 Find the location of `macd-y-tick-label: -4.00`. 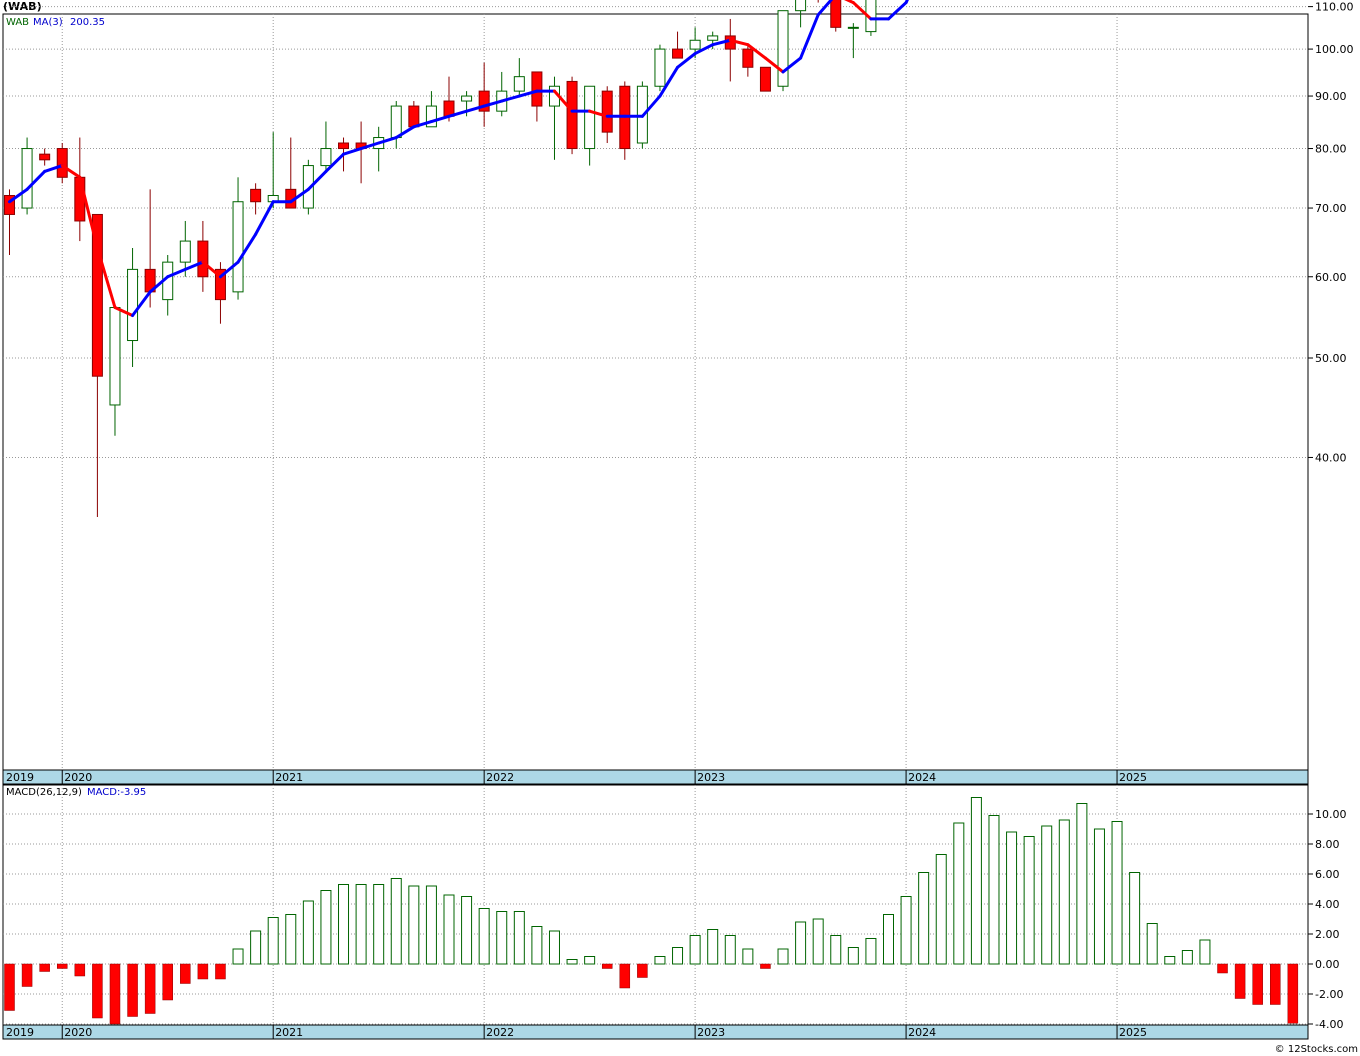

macd-y-tick-label: -4.00 is located at coordinates (1329, 1024).